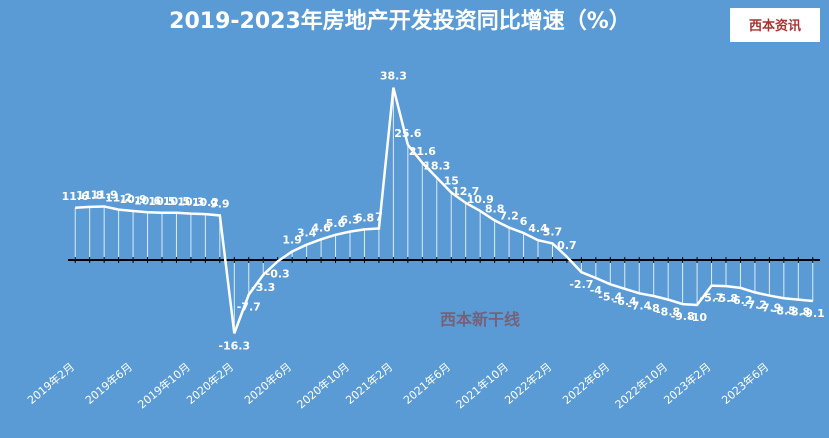 Image resolution: width=829 pixels, height=438 pixels. Describe the element at coordinates (495, 208) in the screenshot. I see `data-label: 8.8` at that location.